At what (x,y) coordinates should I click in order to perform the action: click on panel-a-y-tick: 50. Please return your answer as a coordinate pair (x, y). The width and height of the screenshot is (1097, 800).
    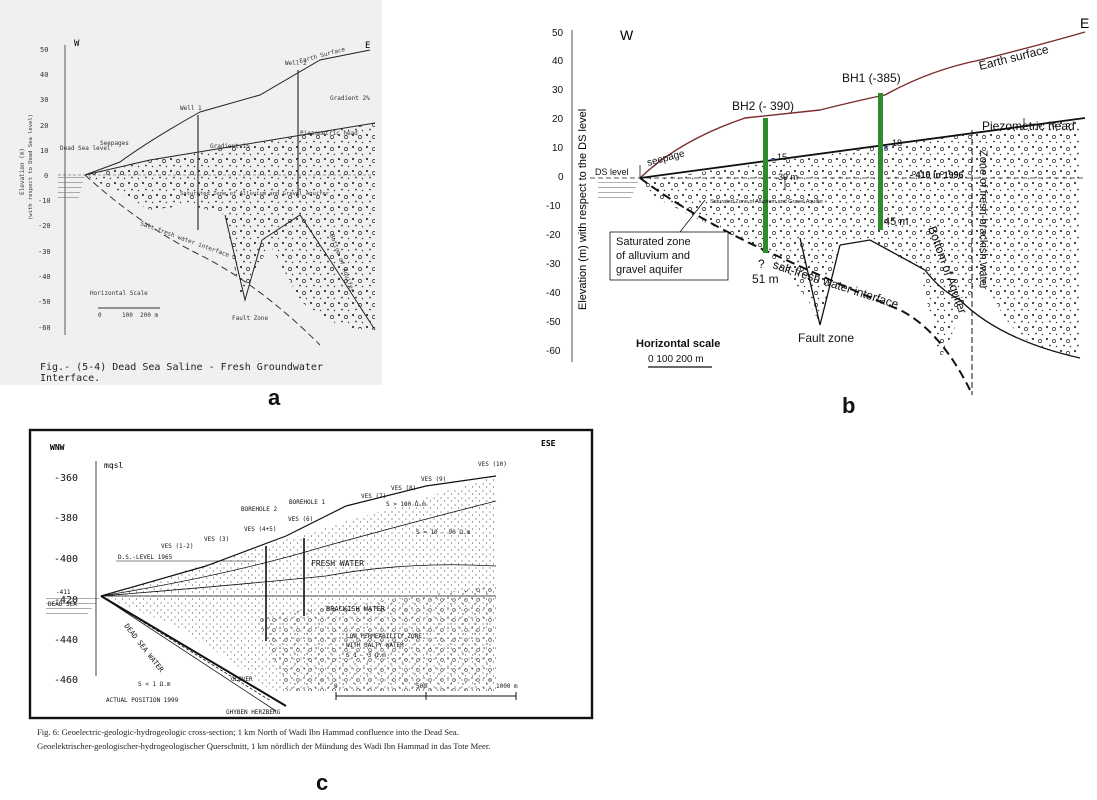
    Looking at the image, I should click on (44, 50).